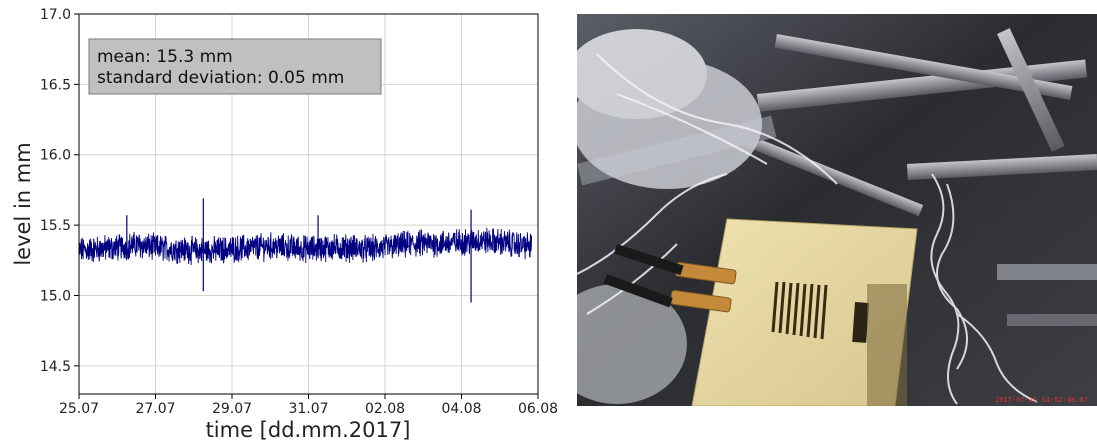 The height and width of the screenshot is (444, 1097). Describe the element at coordinates (232, 409) in the screenshot. I see `x-tick-label: 29.07` at that location.